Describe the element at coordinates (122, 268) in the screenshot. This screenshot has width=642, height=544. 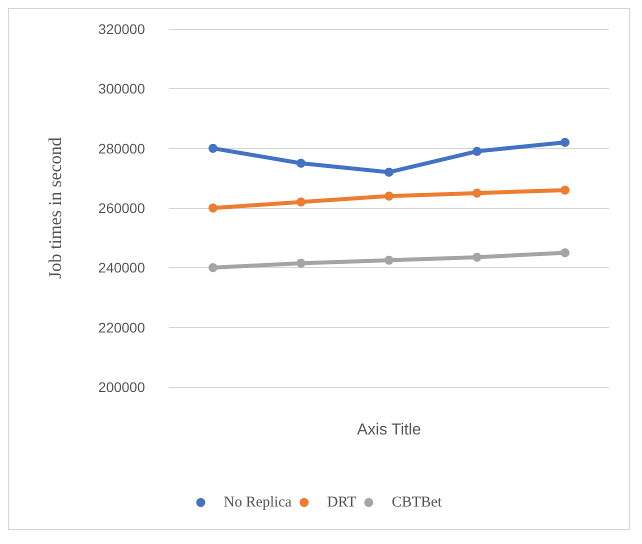
I see `y-tick-label: 240000` at that location.